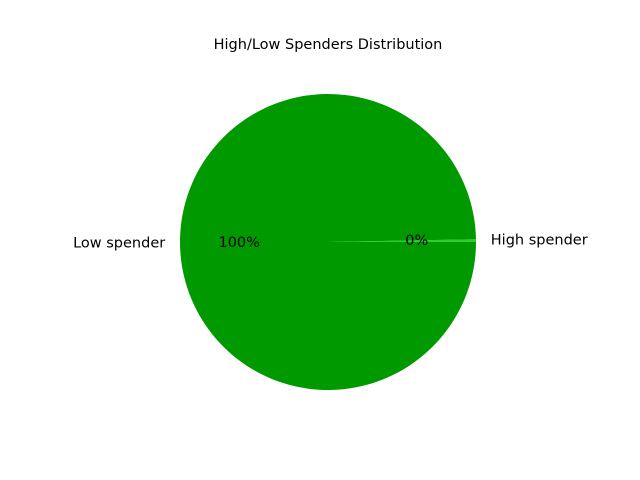 This screenshot has width=640, height=480. What do you see at coordinates (402, 240) in the screenshot?
I see `pie-slice-high-spender` at bounding box center [402, 240].